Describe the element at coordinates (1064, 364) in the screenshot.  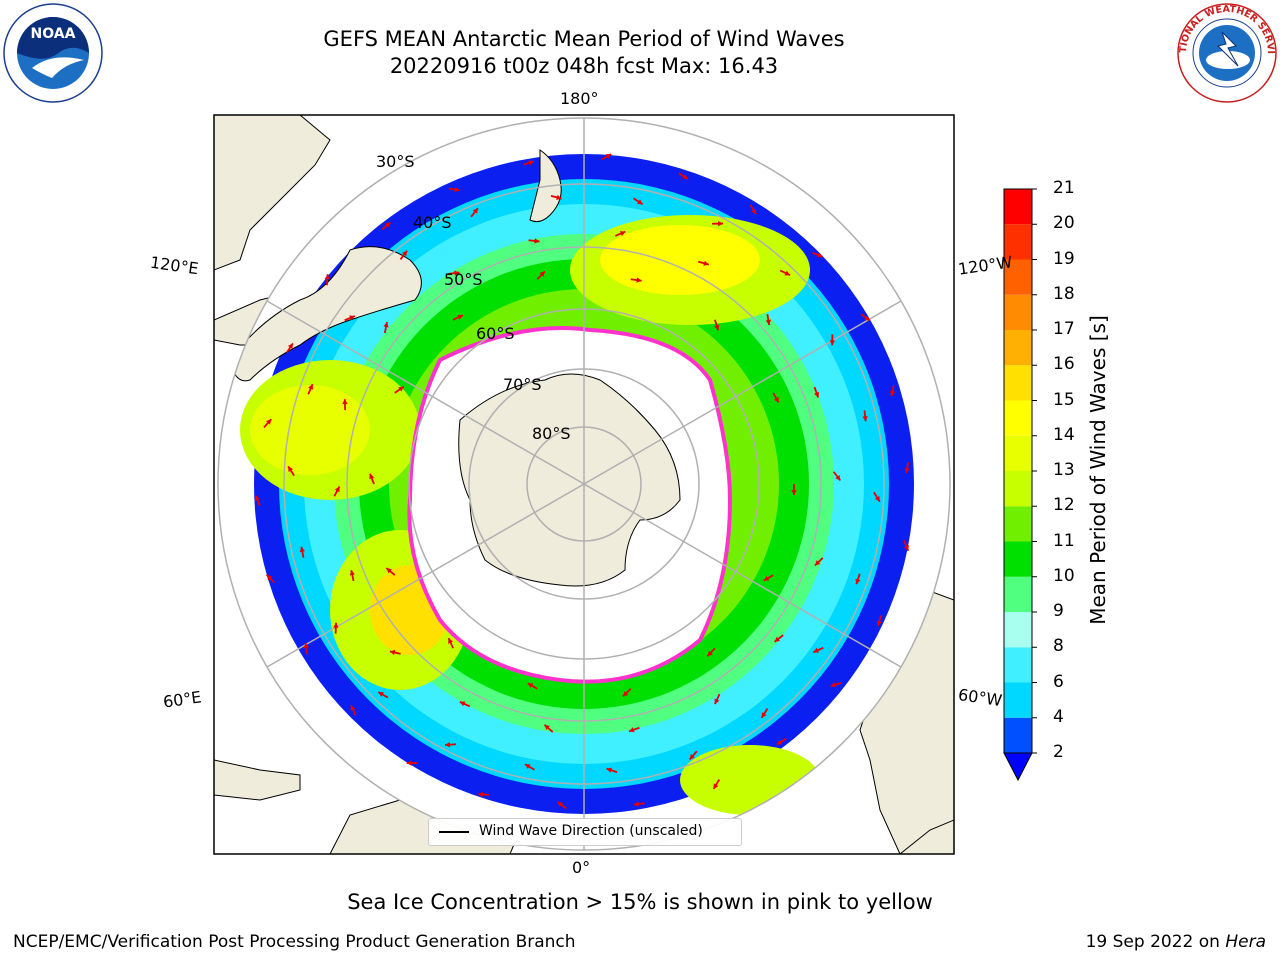
I see `colorbar-tick-label: 16` at that location.